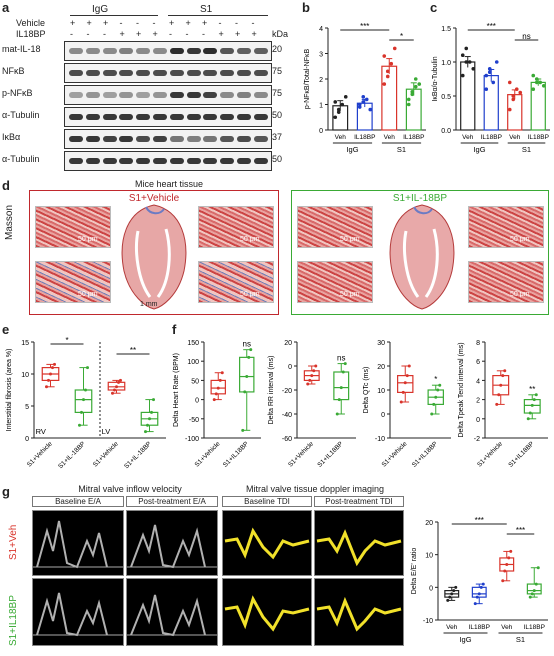  I want to click on bar, so click(468, 96).